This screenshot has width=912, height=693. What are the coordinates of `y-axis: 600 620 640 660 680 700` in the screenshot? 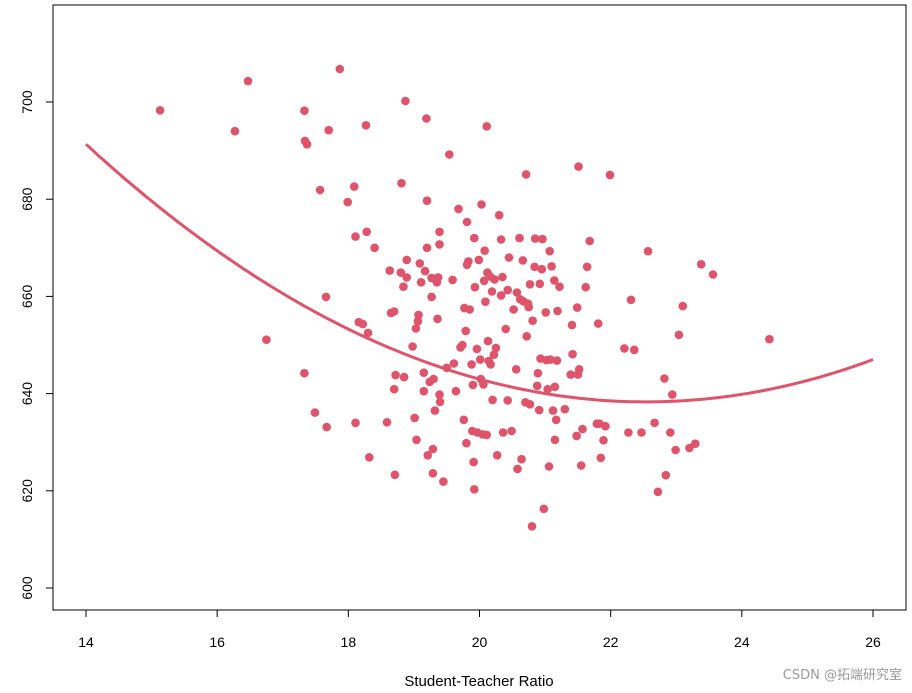 It's located at (36, 345).